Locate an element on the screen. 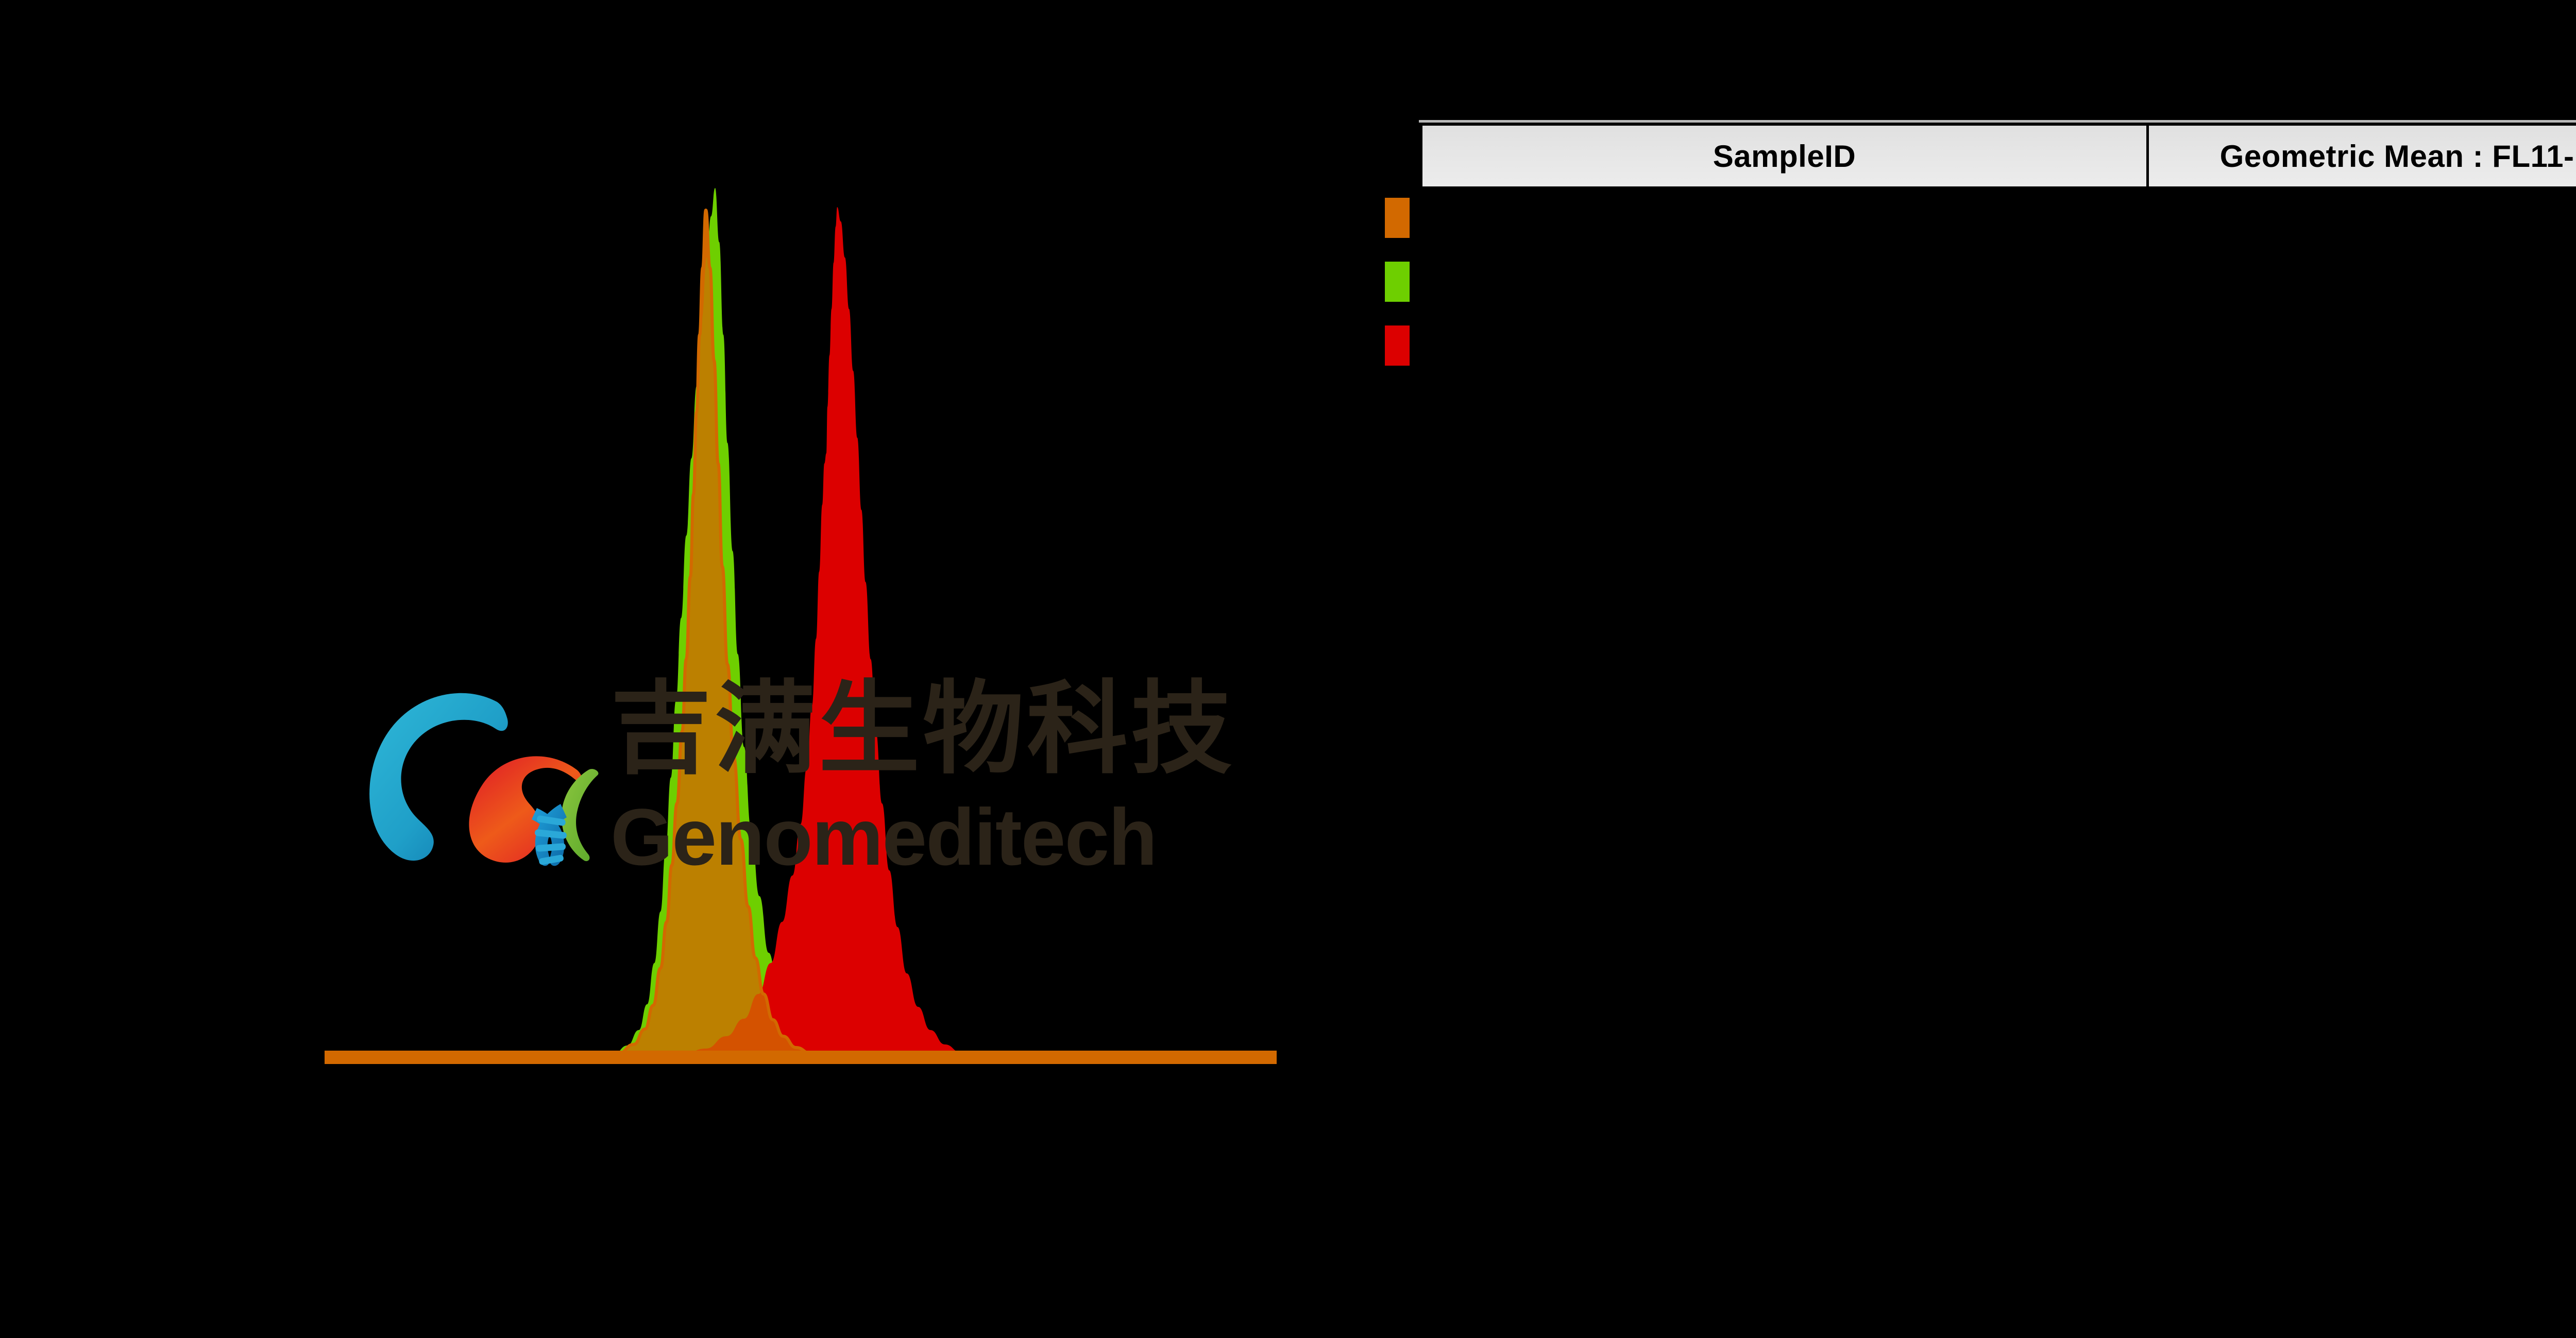 The height and width of the screenshot is (1338, 2576). legend-color-swatch-green is located at coordinates (1397, 282).